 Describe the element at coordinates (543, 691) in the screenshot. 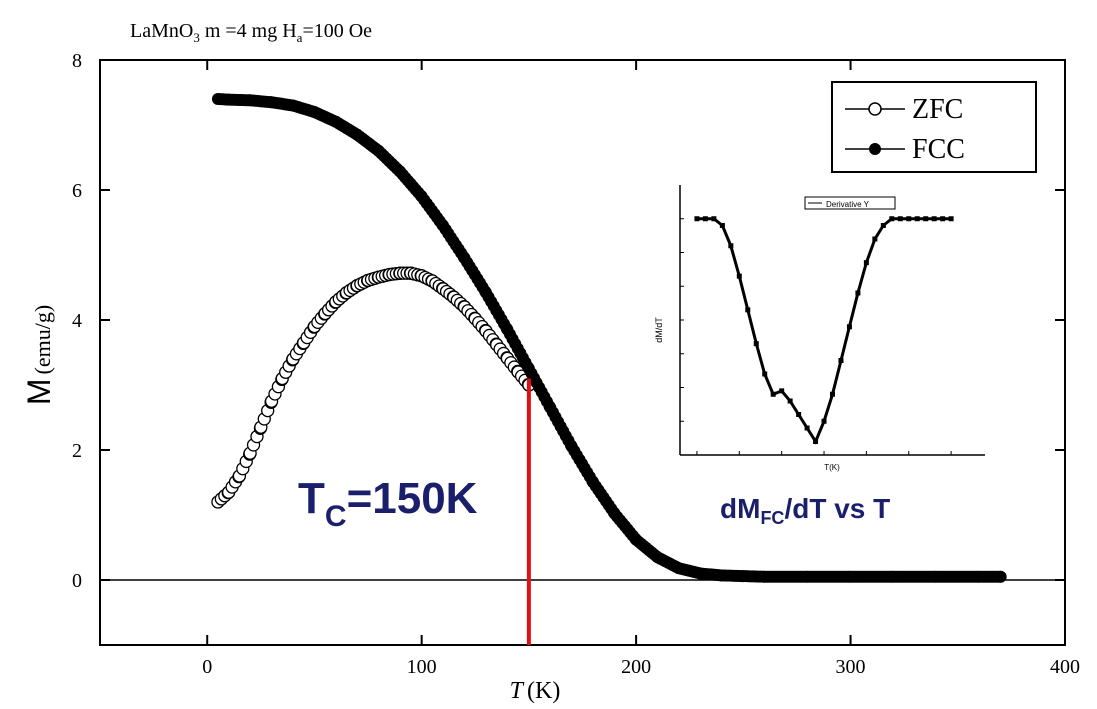

I see `x-axis-label-unit: (K)` at that location.